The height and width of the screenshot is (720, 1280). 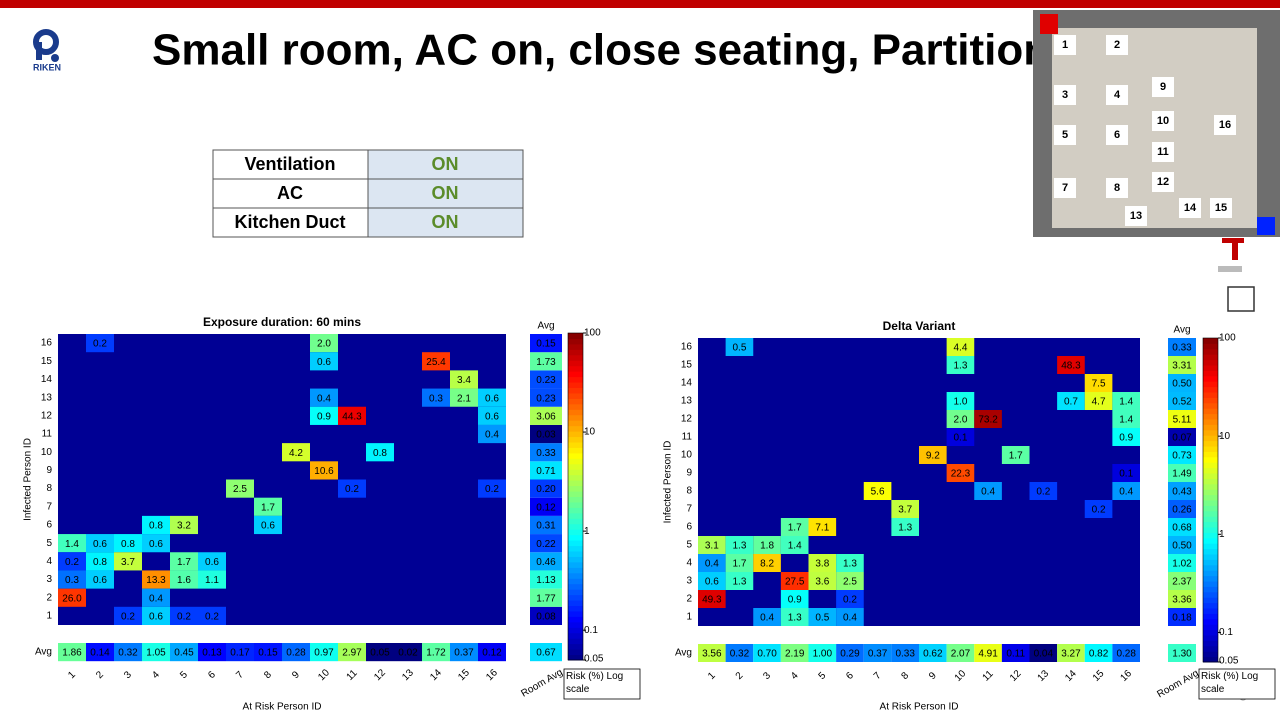 I want to click on x-tick-label: 2, so click(x=100, y=675).